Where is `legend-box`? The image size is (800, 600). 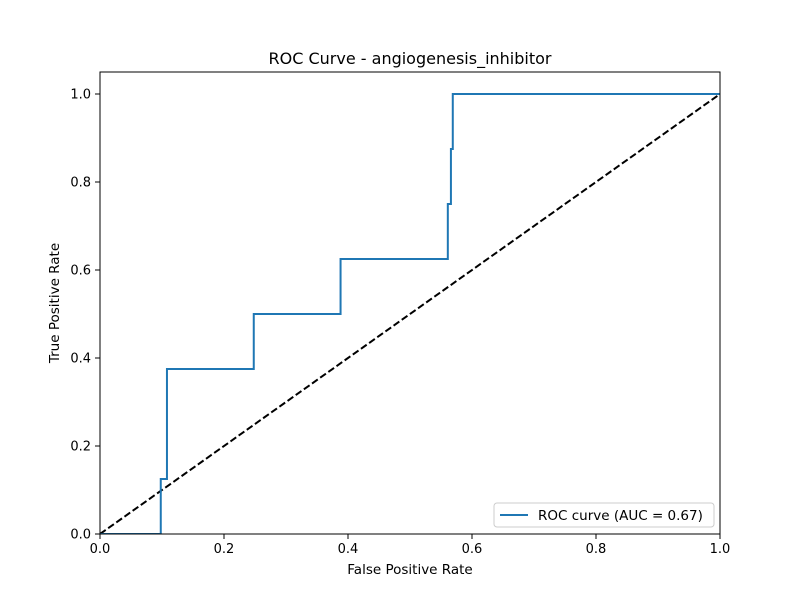 legend-box is located at coordinates (604, 515).